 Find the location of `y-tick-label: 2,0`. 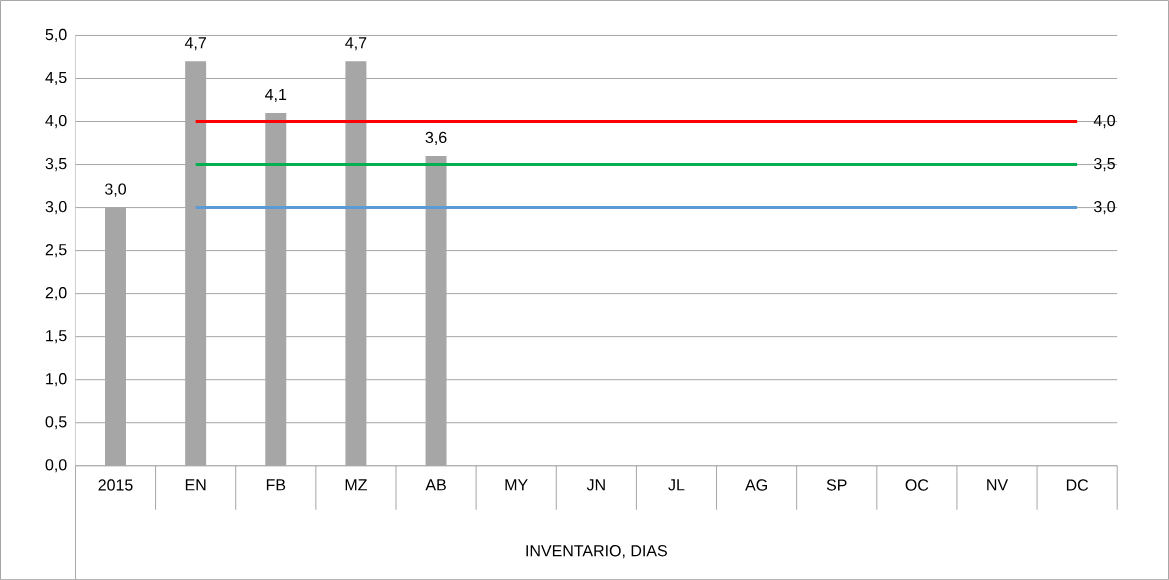

y-tick-label: 2,0 is located at coordinates (56, 293).